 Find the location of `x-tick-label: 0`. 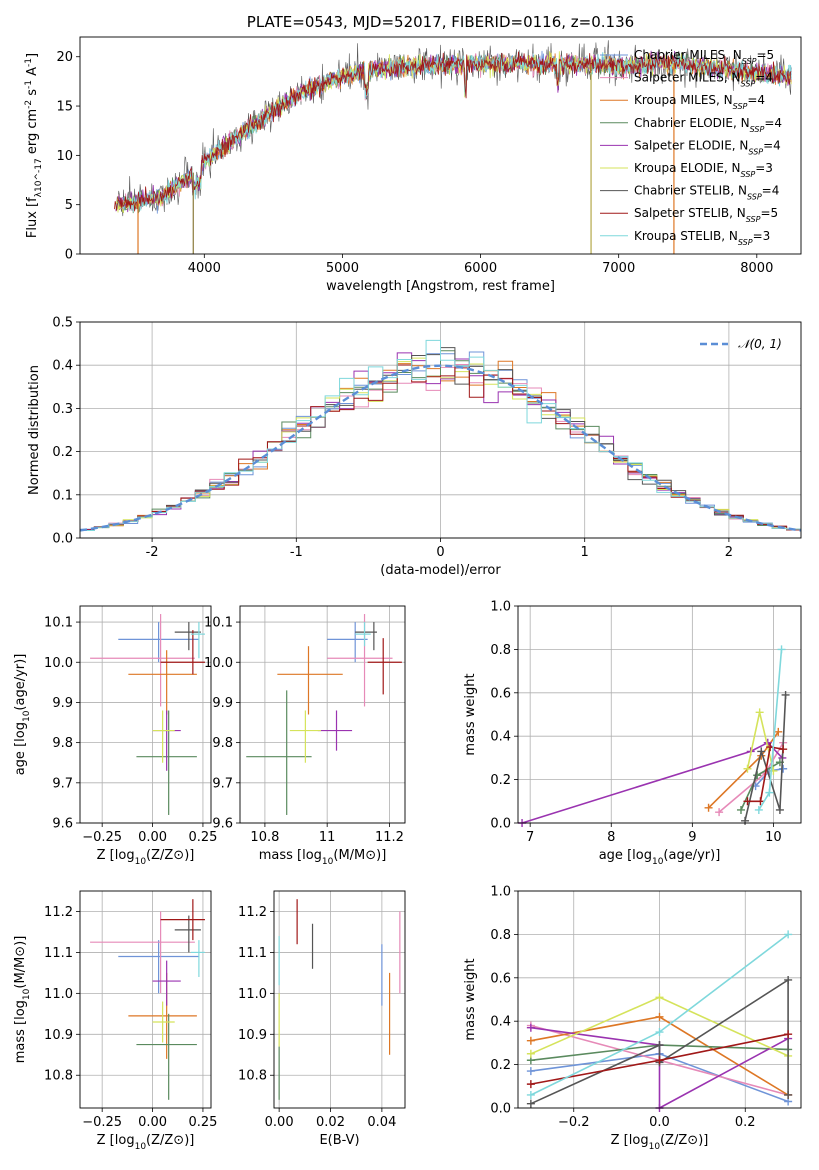

x-tick-label: 0 is located at coordinates (440, 552).